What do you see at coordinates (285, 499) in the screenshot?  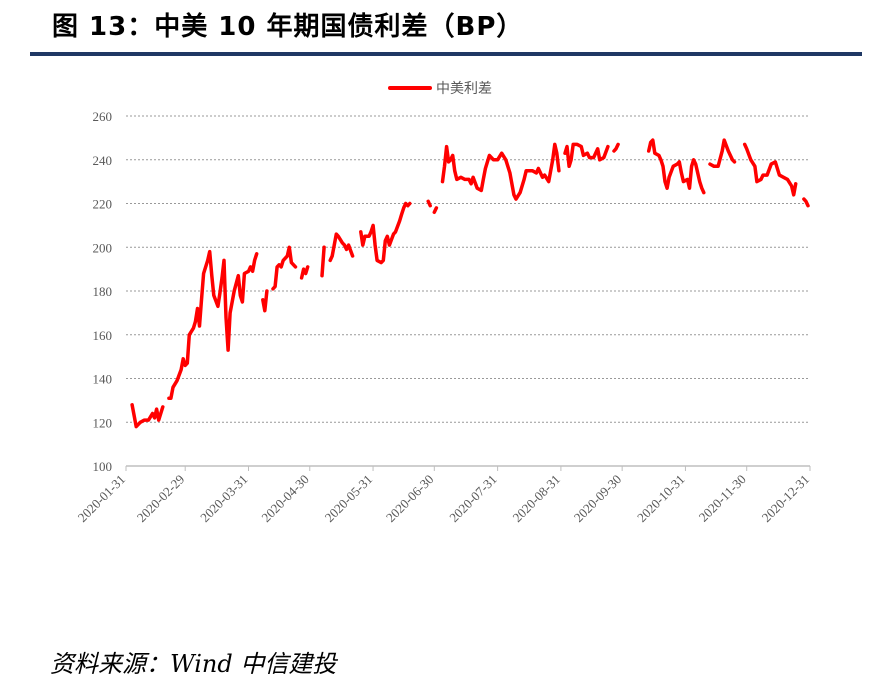 I see `x-tick-label: 2020-04-30` at bounding box center [285, 499].